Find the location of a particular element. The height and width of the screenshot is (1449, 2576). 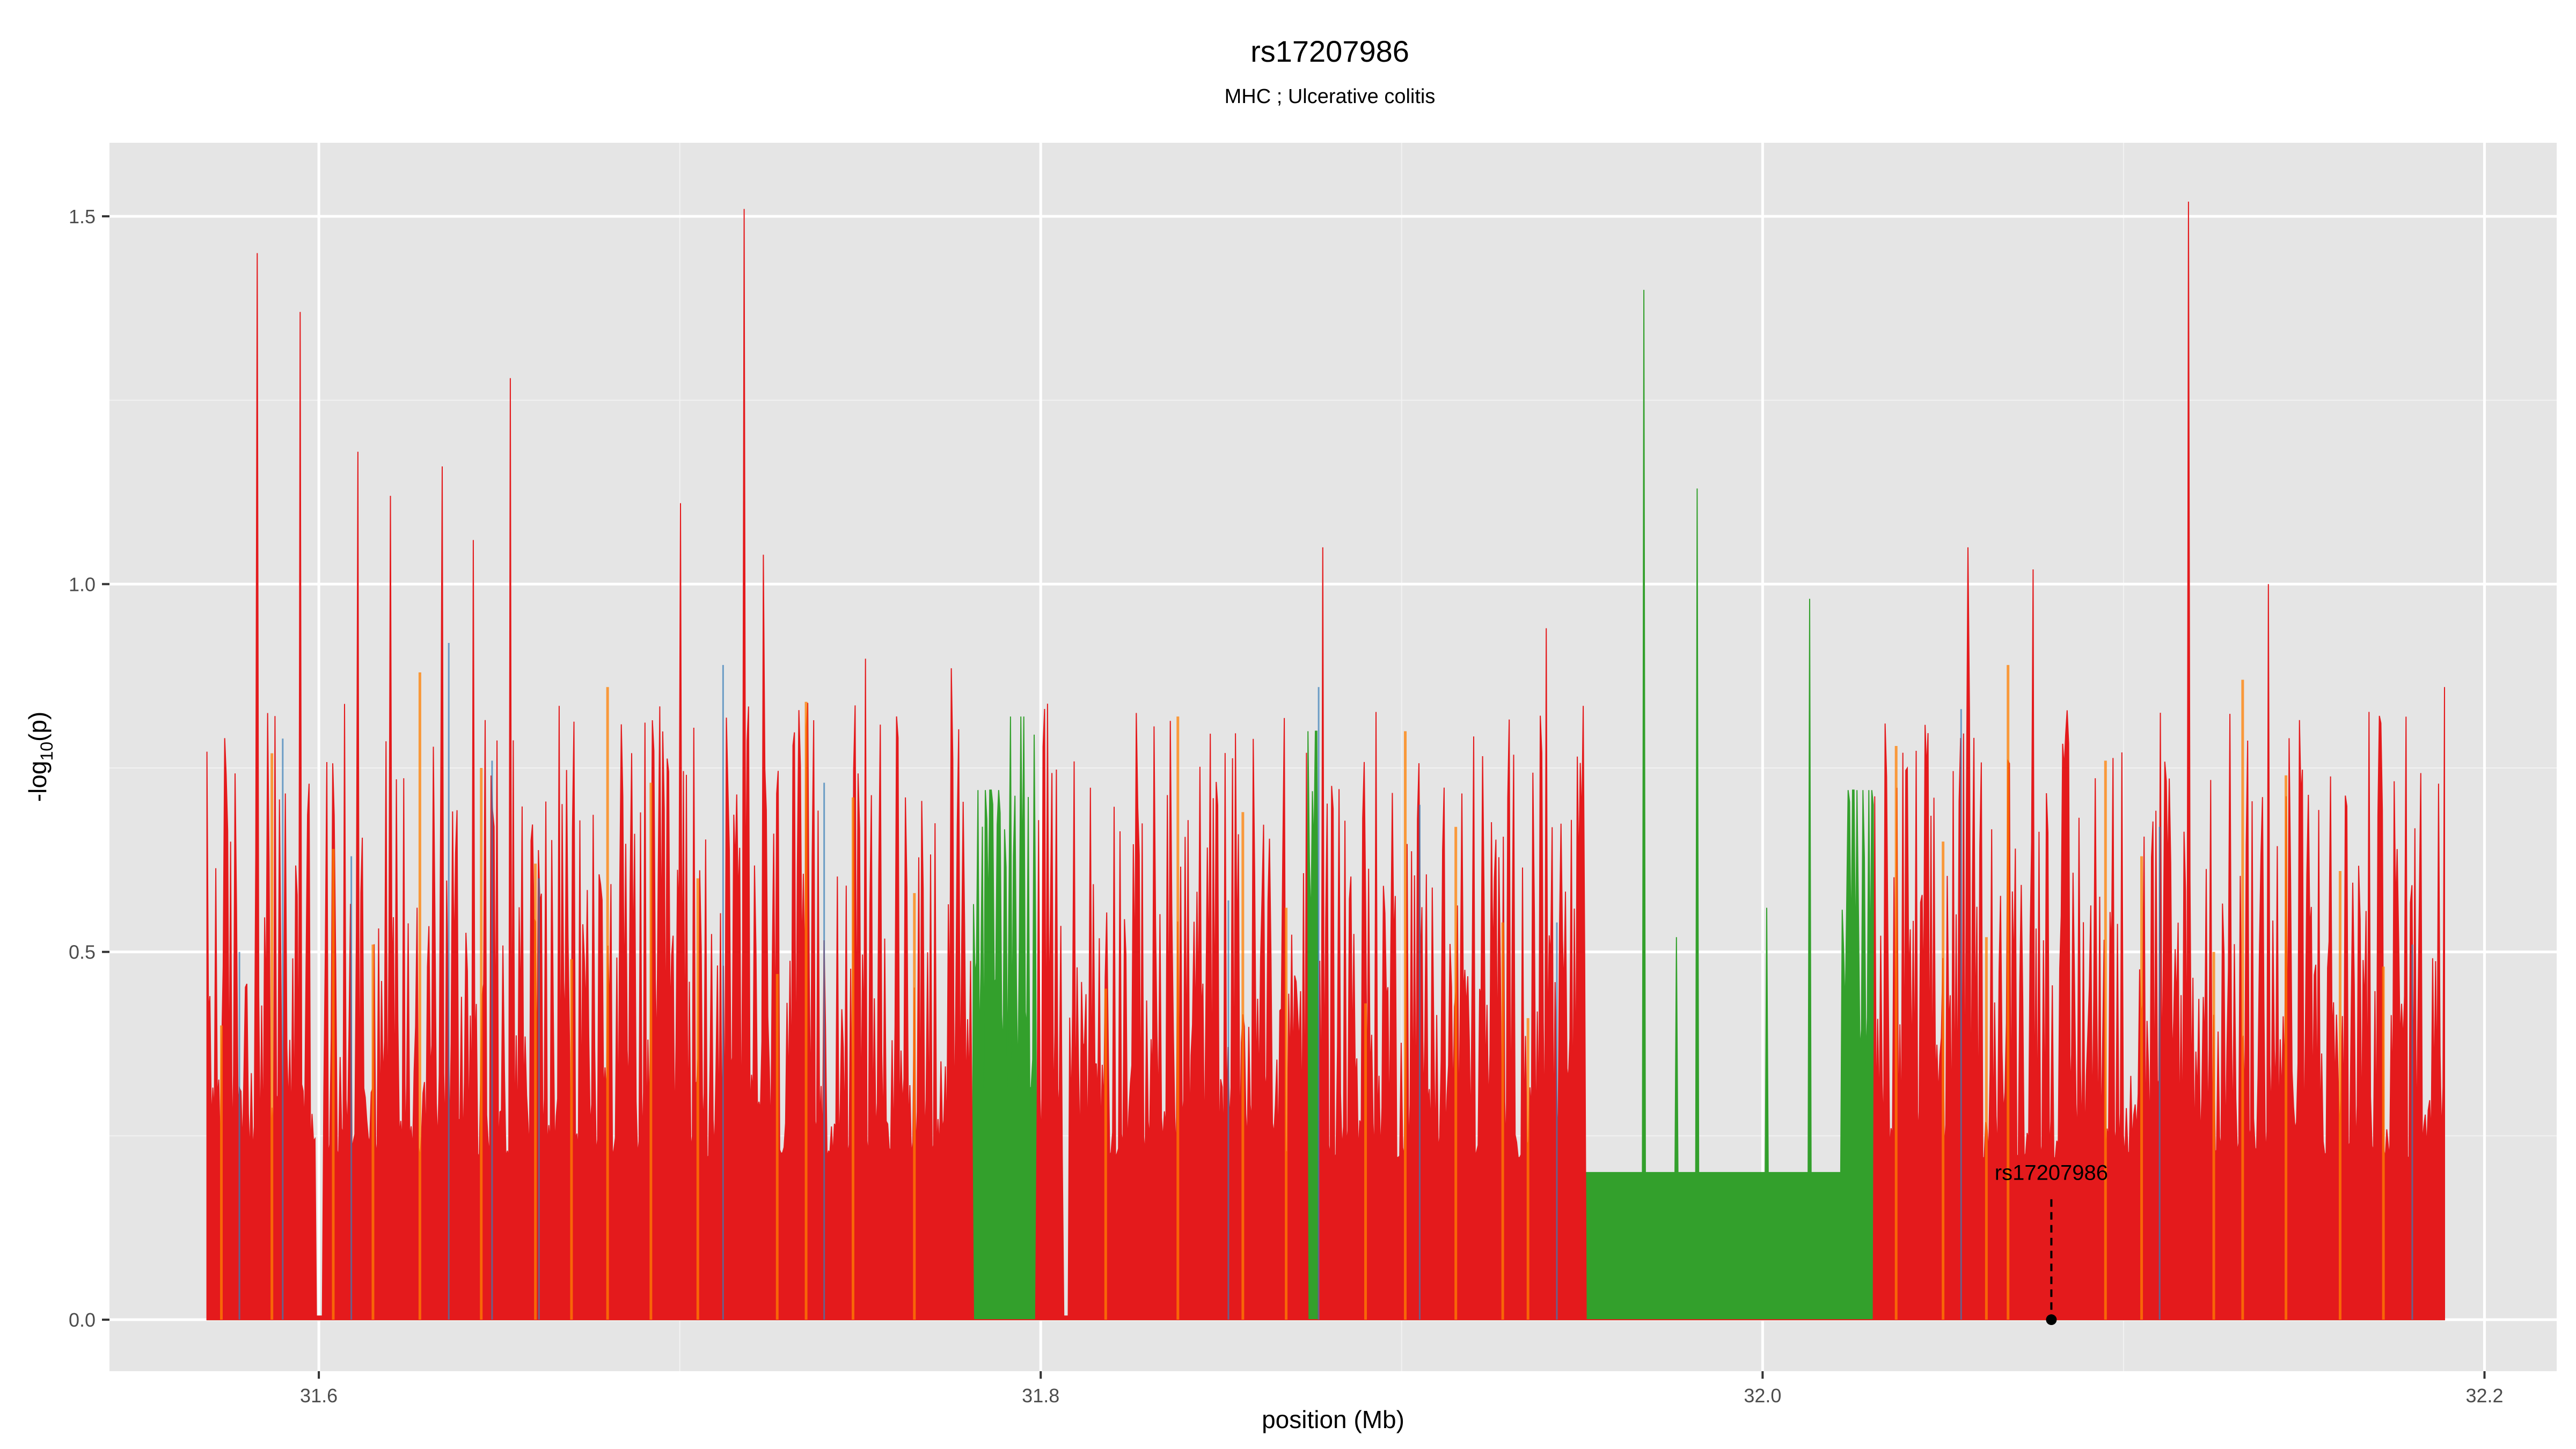

y-axis: 0.0 0.5 1.0 1.5 is located at coordinates (89, 768).